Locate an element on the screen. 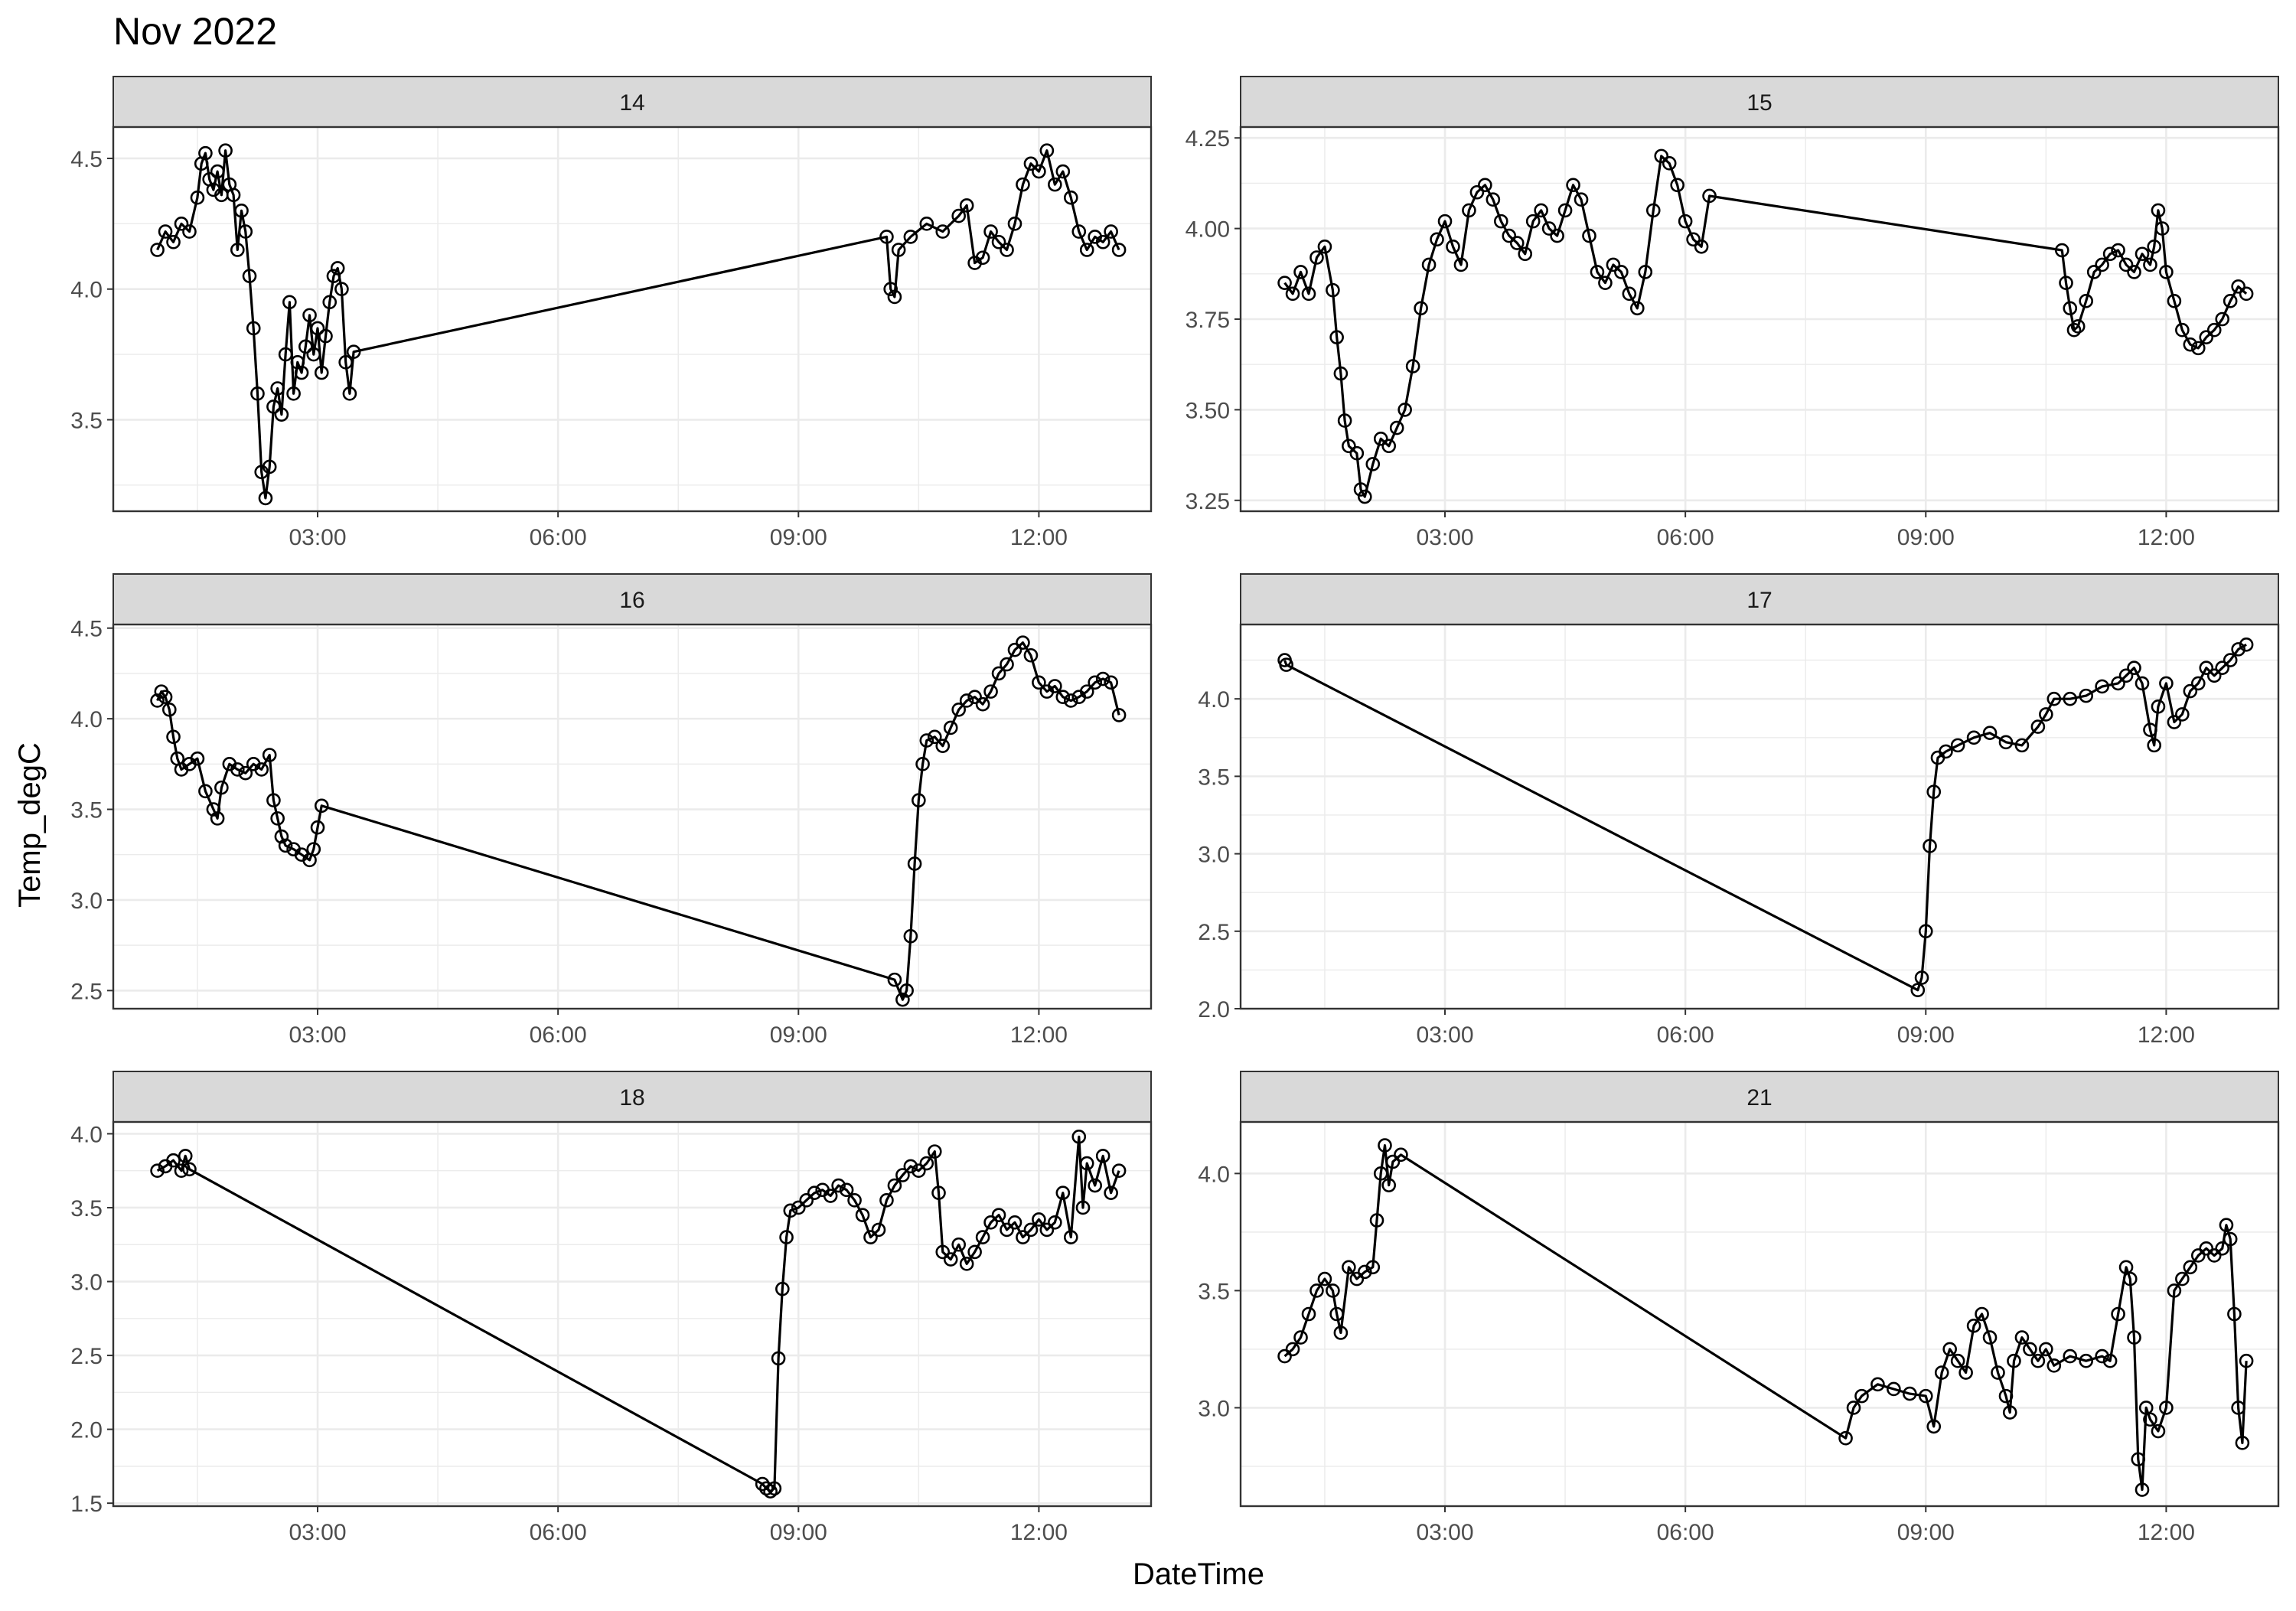 The image size is (2296, 1611). y-tick-label: 4.00 is located at coordinates (1208, 230).